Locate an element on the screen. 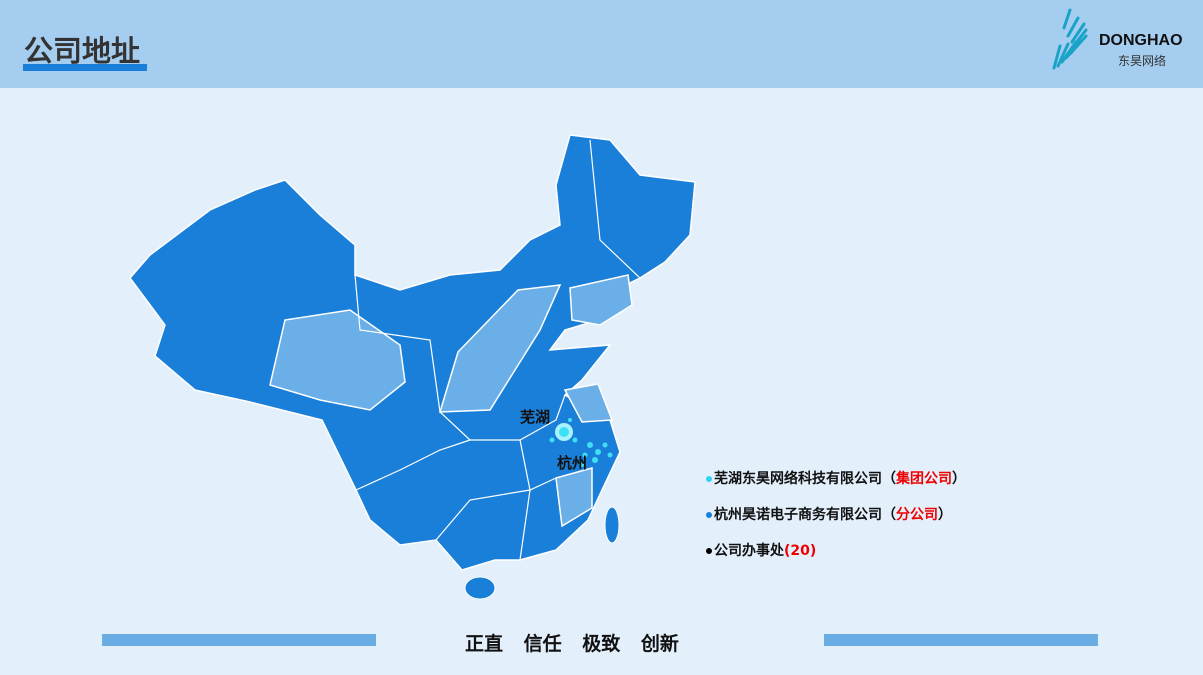 The height and width of the screenshot is (675, 1203). legend-label: 公司办事处 is located at coordinates (749, 551).